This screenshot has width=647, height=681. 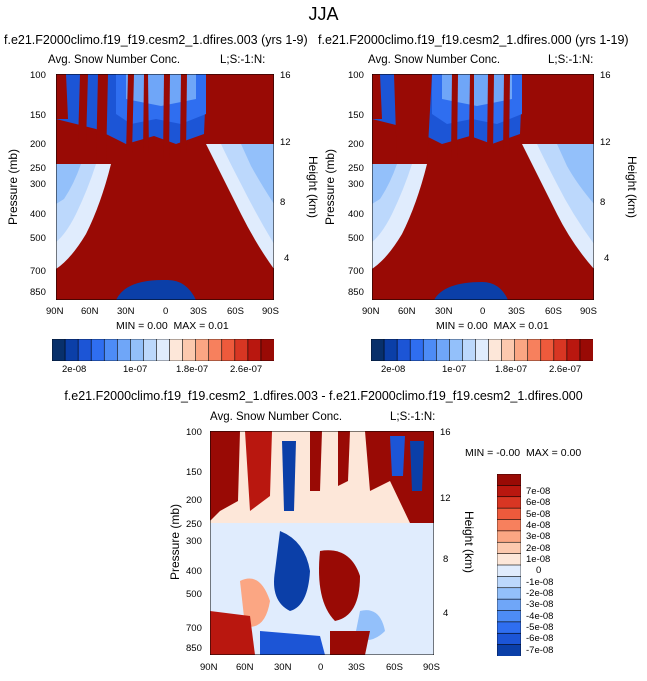 I want to click on panel1-ytick: 250, so click(x=38, y=168).